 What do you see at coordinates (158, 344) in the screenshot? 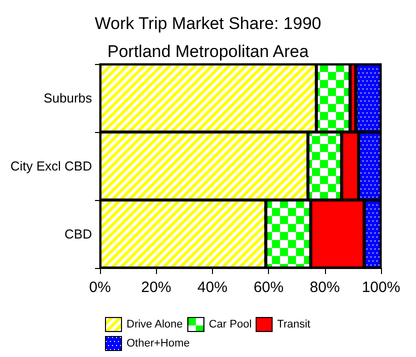
I see `legend-label: Other+Home` at bounding box center [158, 344].